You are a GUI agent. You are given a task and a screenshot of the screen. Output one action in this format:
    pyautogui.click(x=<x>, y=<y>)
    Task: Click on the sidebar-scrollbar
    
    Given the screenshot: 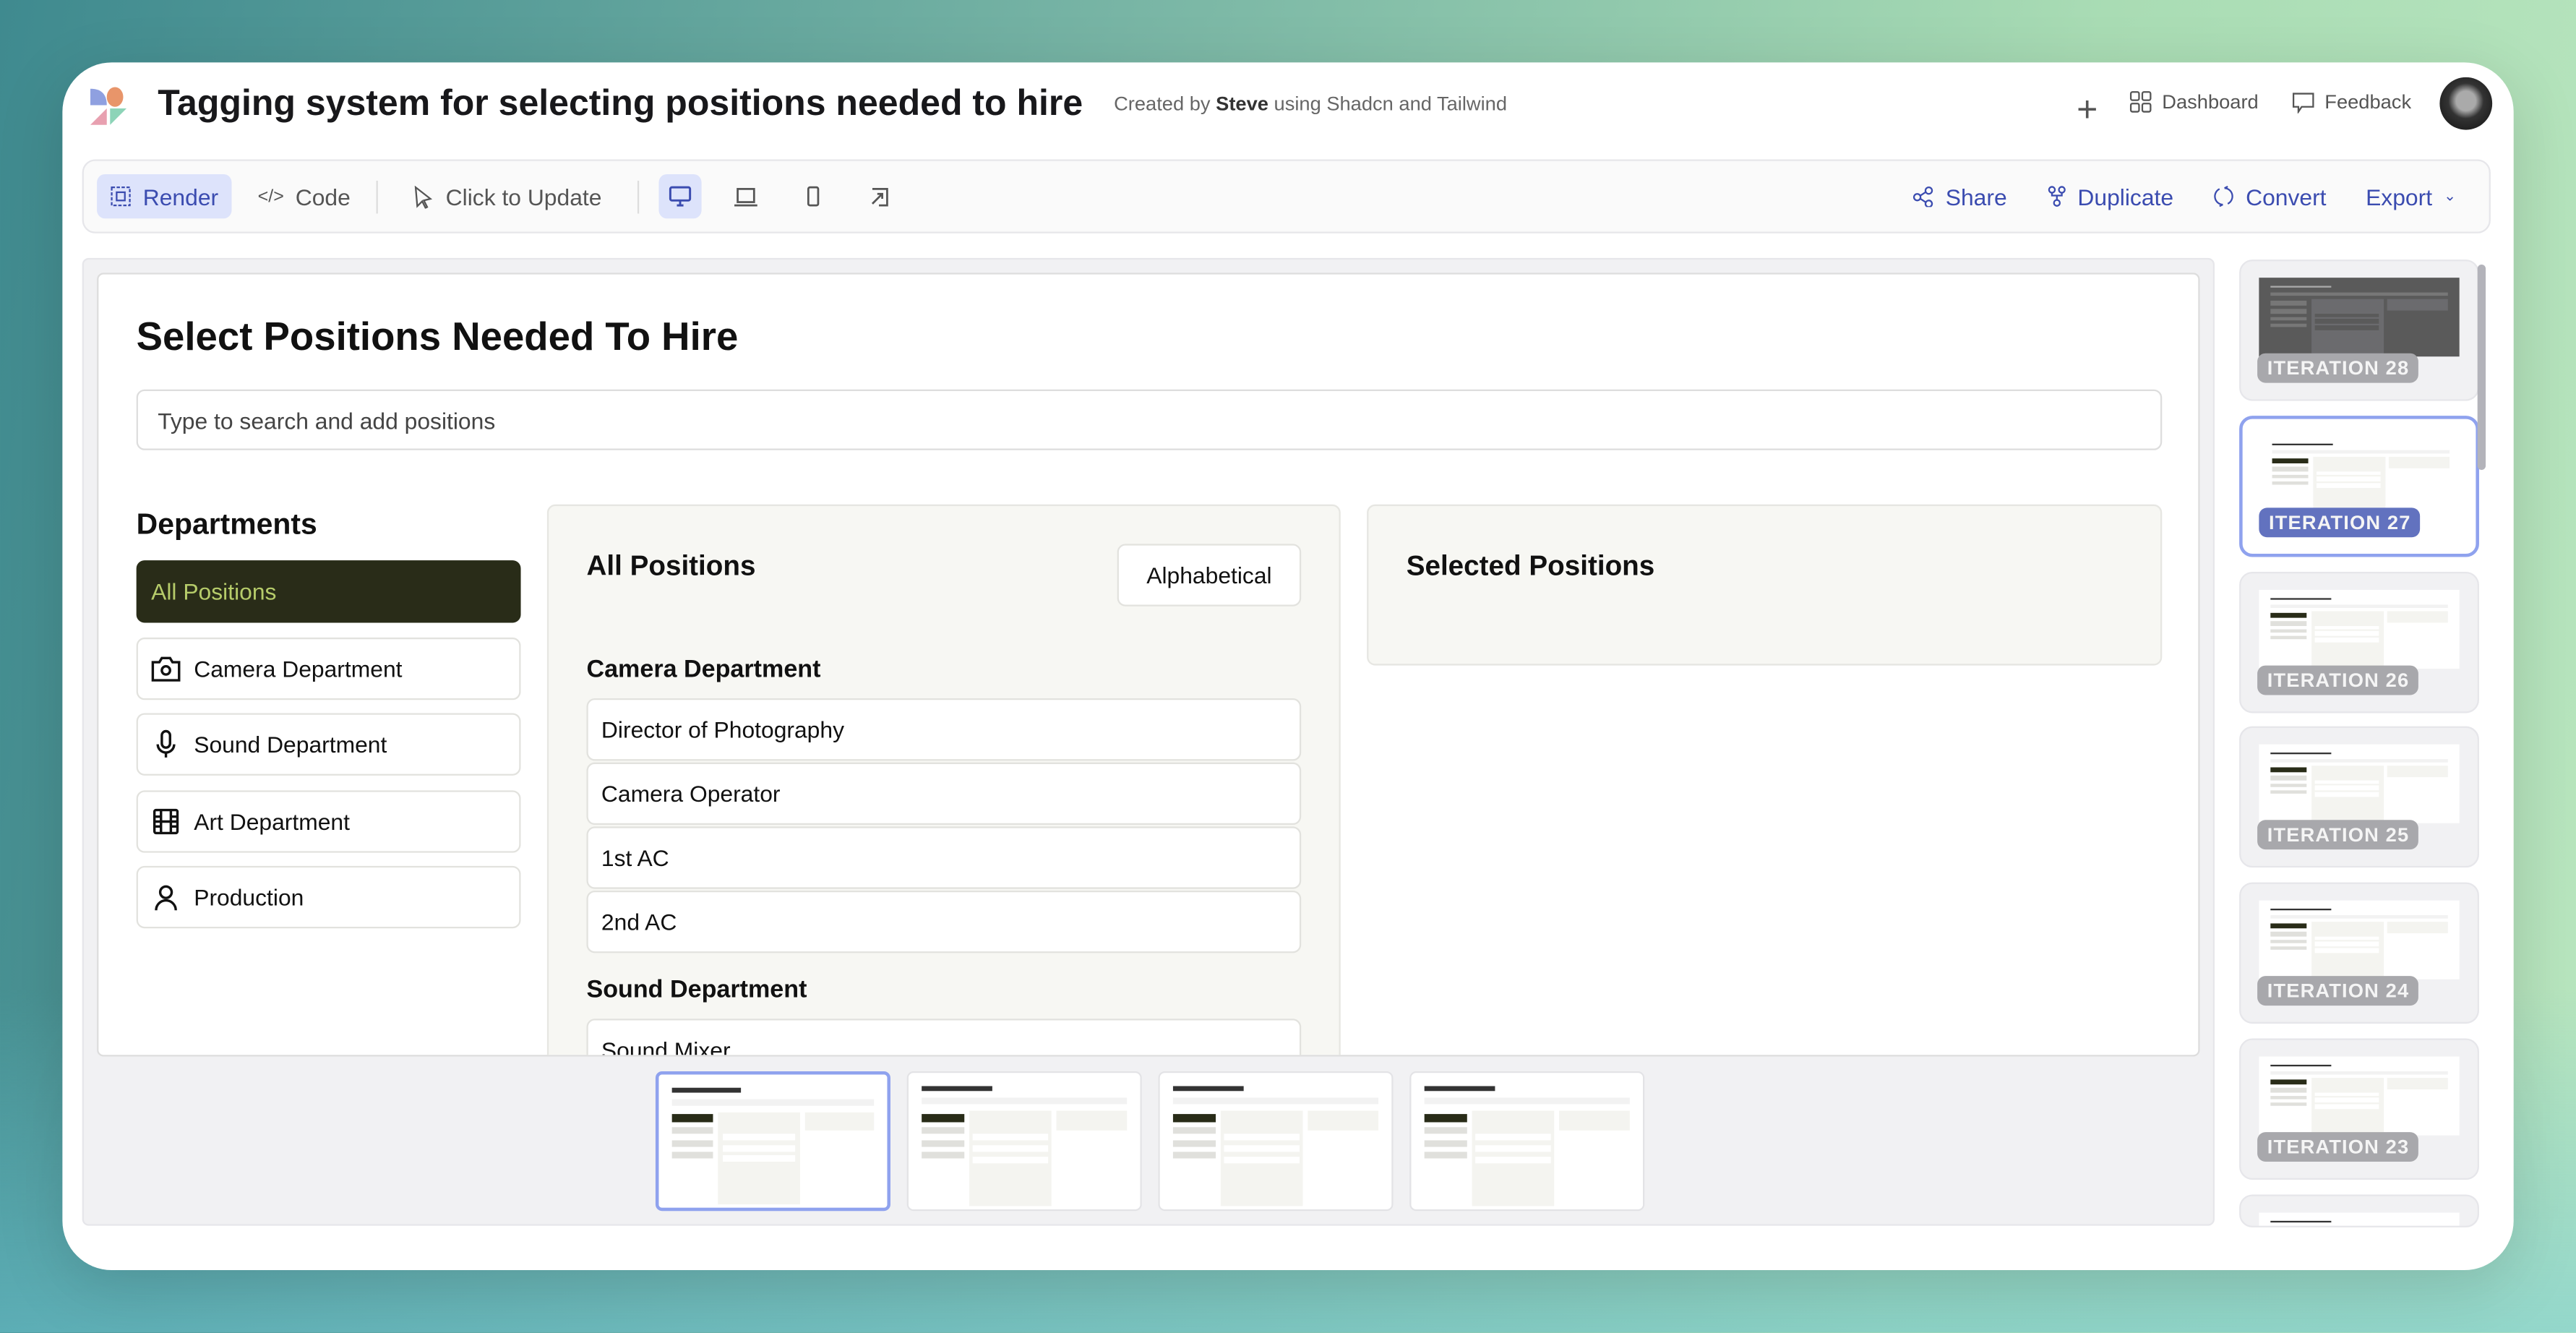 What is the action you would take?
    pyautogui.click(x=2482, y=367)
    